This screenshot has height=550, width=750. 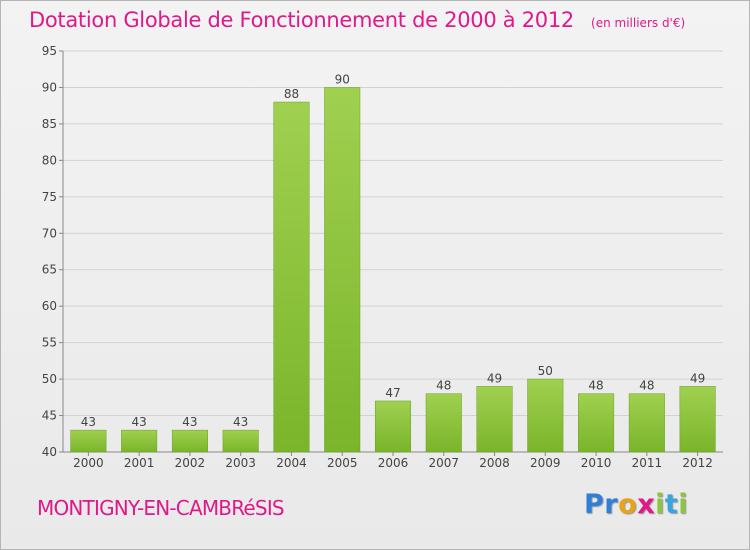 What do you see at coordinates (697, 419) in the screenshot?
I see `bar-2012` at bounding box center [697, 419].